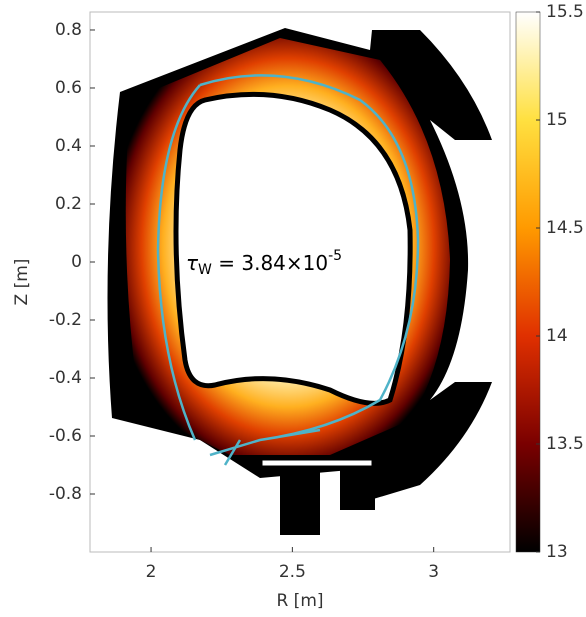  What do you see at coordinates (22, 282) in the screenshot?
I see `y-axis-label: Z [m]` at bounding box center [22, 282].